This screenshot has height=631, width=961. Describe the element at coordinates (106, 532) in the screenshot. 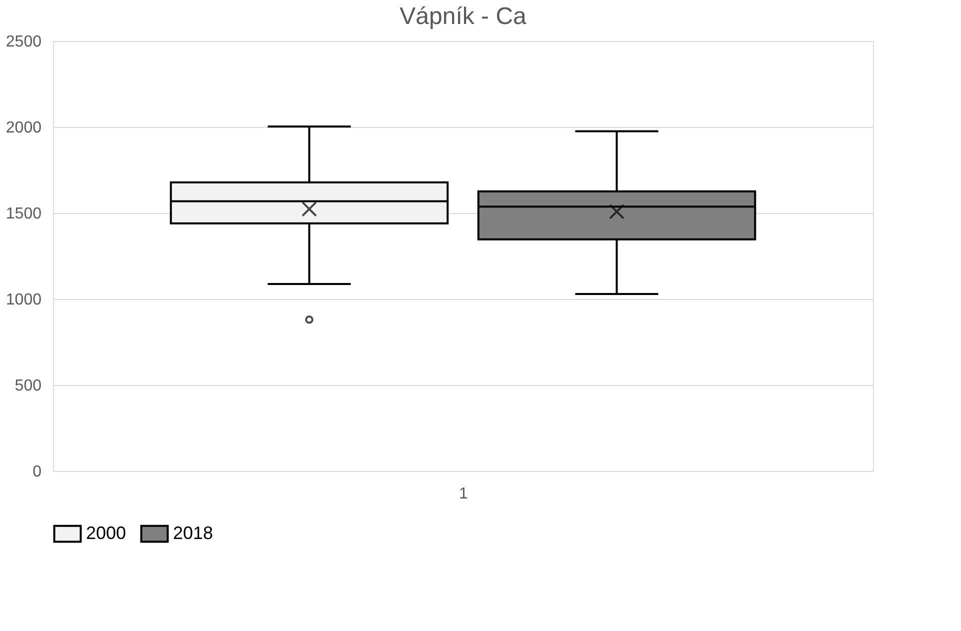

I see `legend-label: 2000` at that location.